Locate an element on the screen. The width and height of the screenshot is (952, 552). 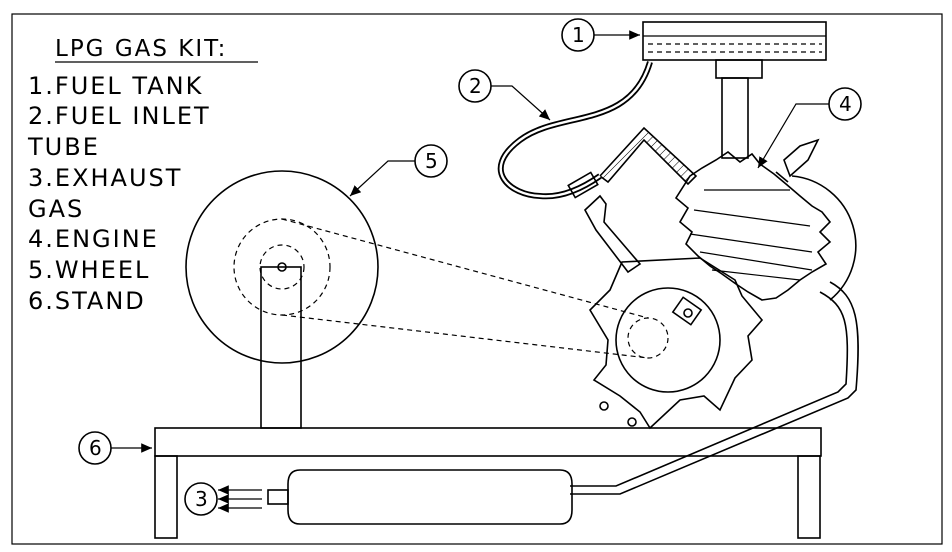
stand-leg-right is located at coordinates (809, 497).